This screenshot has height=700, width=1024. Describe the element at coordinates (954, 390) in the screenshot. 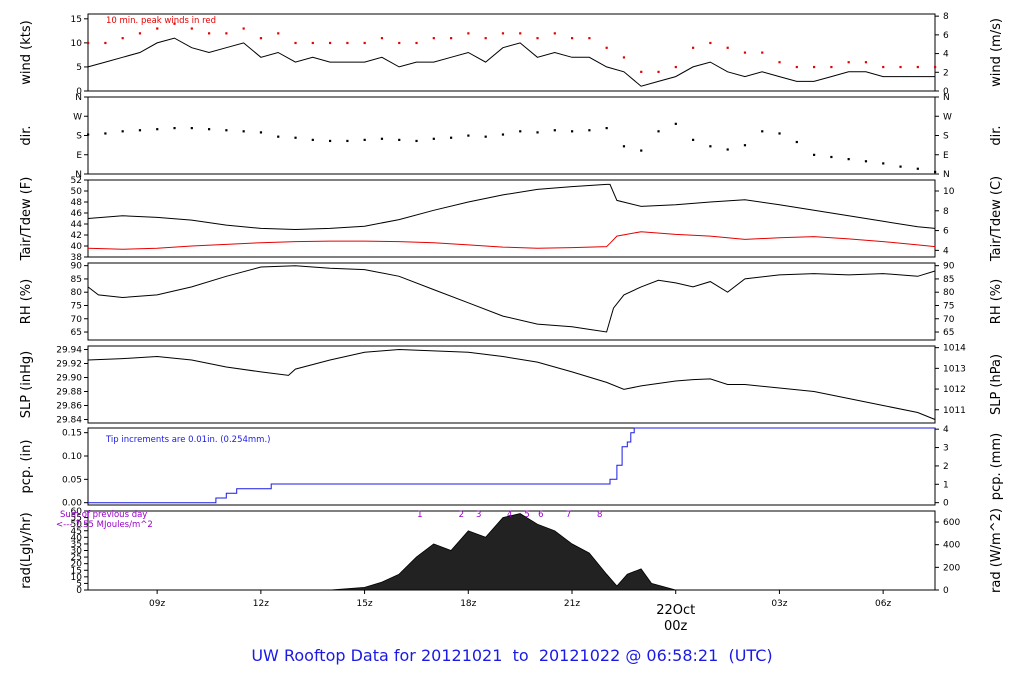

I see `slp-ytick-right-label: 1012` at that location.